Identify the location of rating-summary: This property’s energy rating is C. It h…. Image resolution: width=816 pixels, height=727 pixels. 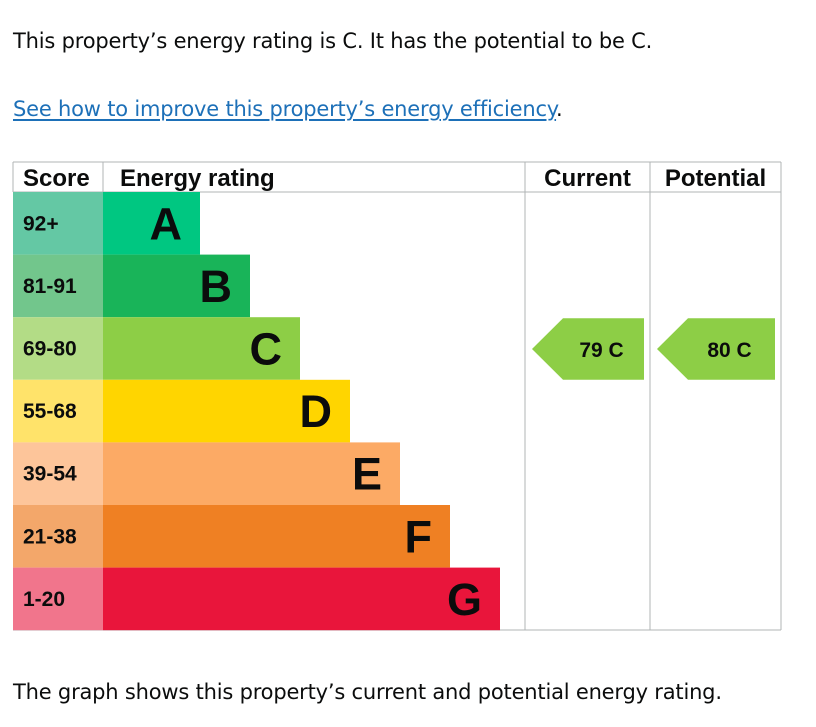
(333, 41).